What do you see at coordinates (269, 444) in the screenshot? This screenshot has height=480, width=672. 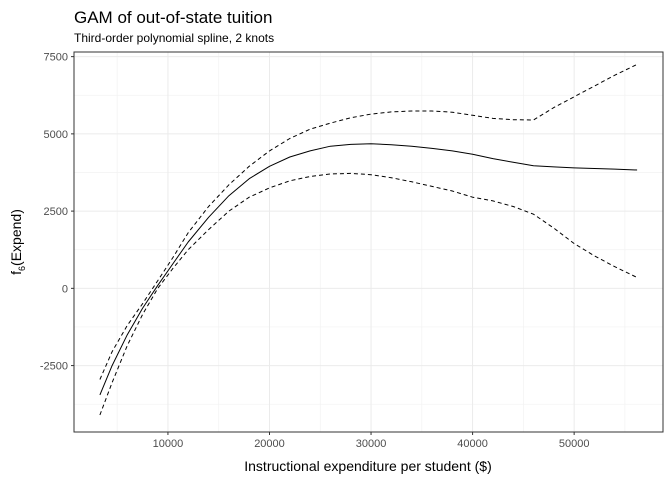 I see `x-tick-label: 20000` at bounding box center [269, 444].